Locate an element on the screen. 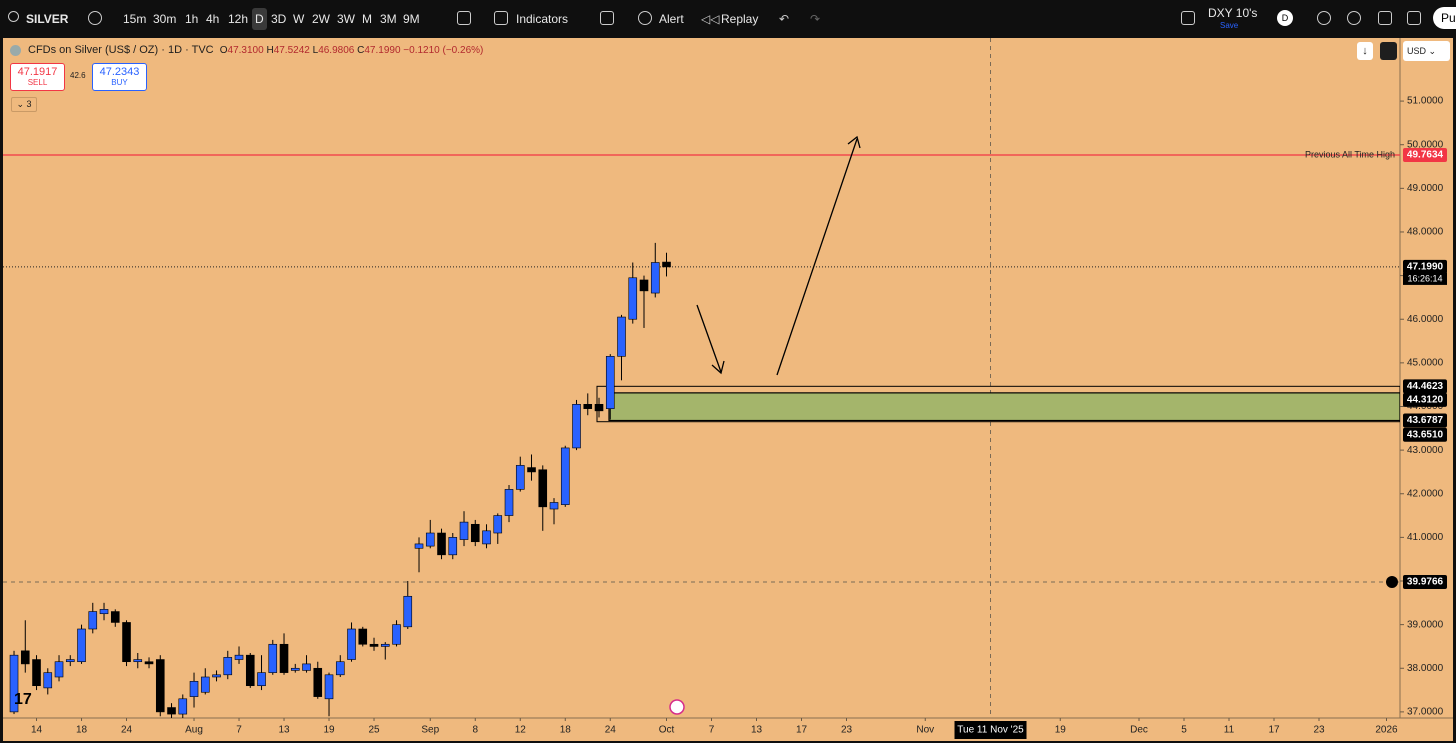 This screenshot has height=743, width=1456. interval: 2W is located at coordinates (321, 19).